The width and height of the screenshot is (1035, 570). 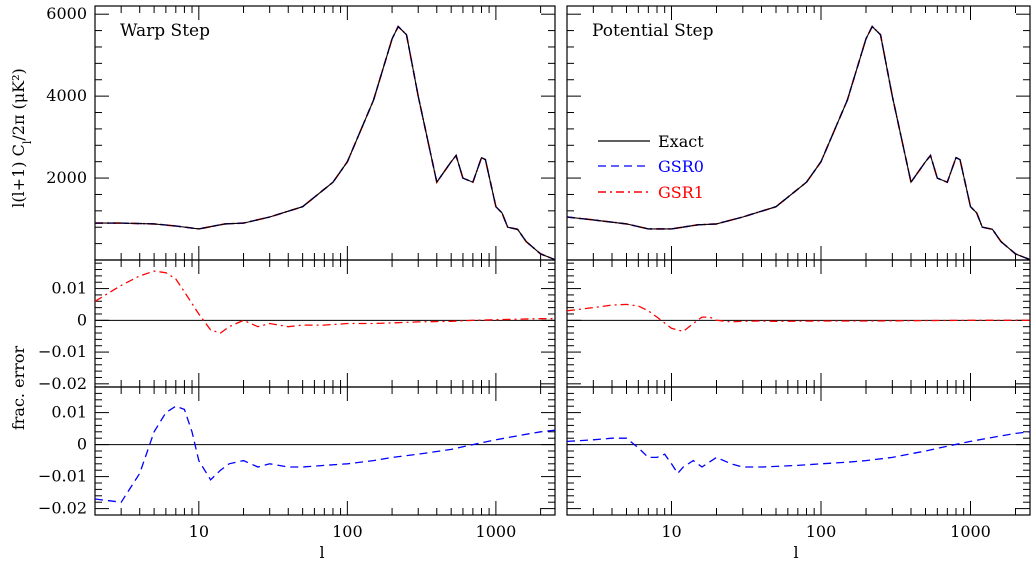 I want to click on xlabel-left: l, so click(x=321, y=552).